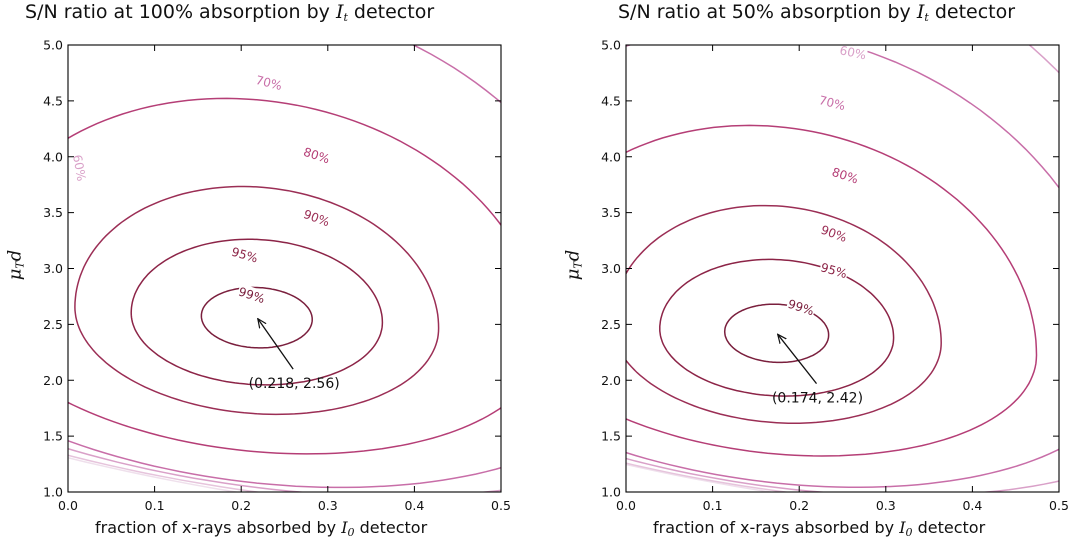  Describe the element at coordinates (972, 12) in the screenshot. I see `title-suffix: detector` at that location.